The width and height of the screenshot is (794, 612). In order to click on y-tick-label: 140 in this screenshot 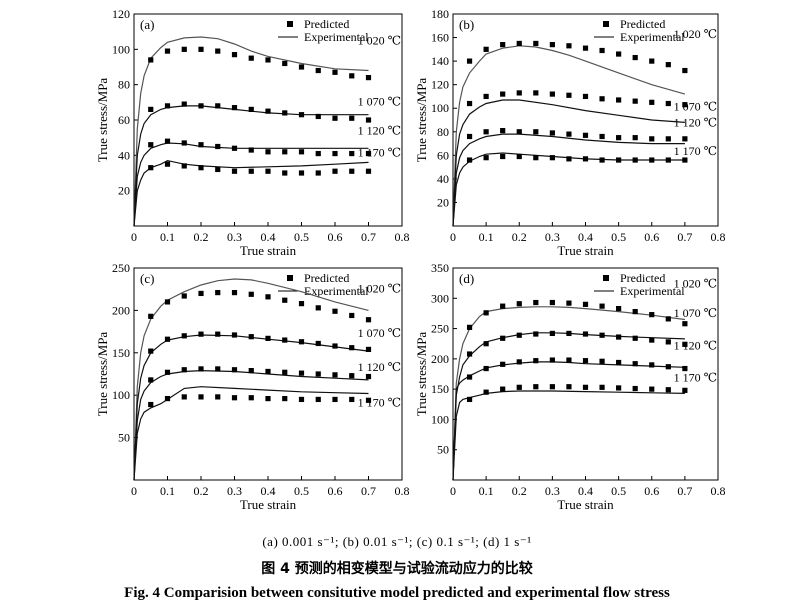, I will do `click(440, 61)`.